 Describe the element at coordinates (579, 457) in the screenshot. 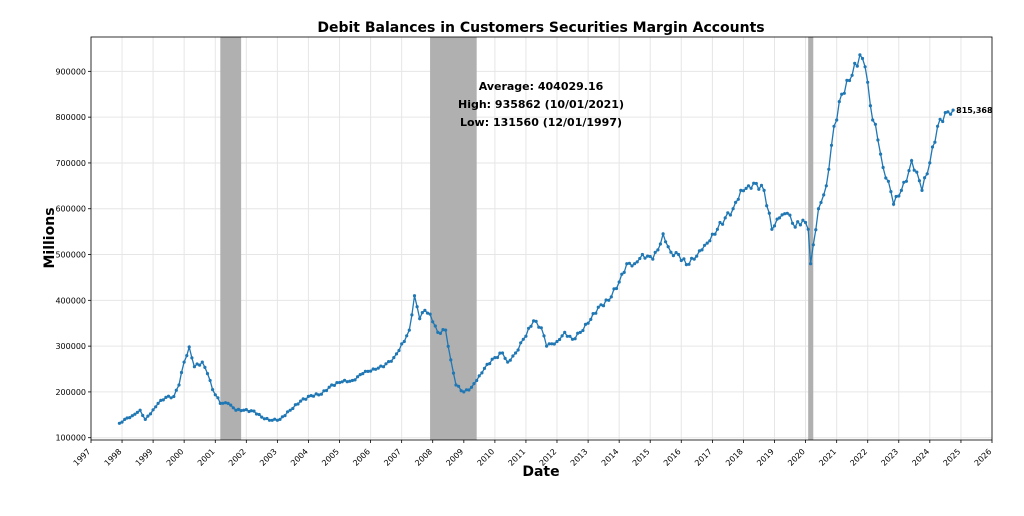

I see `x-tick-label: 2013` at that location.